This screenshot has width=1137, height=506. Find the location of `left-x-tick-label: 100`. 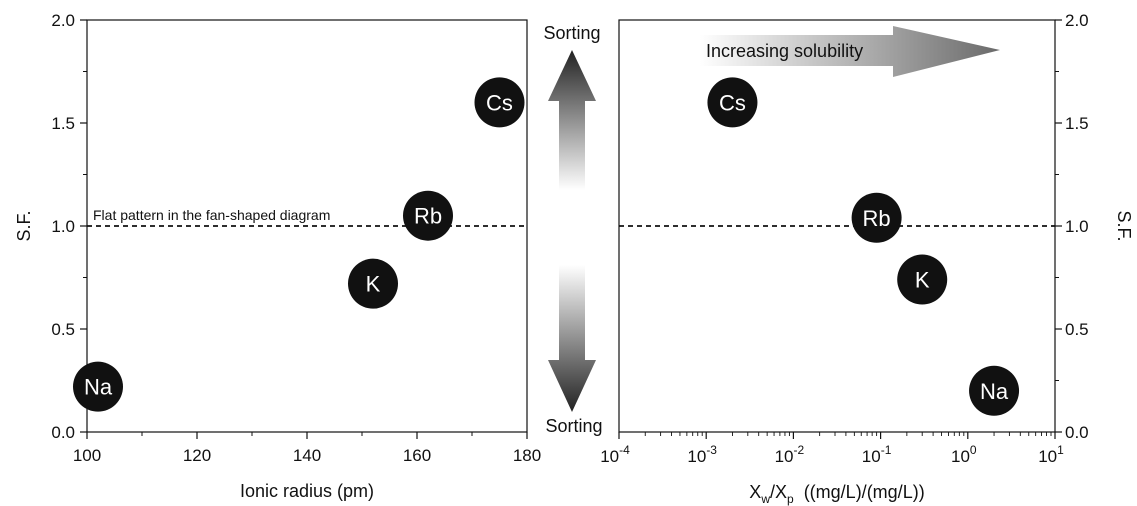

left-x-tick-label: 100 is located at coordinates (87, 455).